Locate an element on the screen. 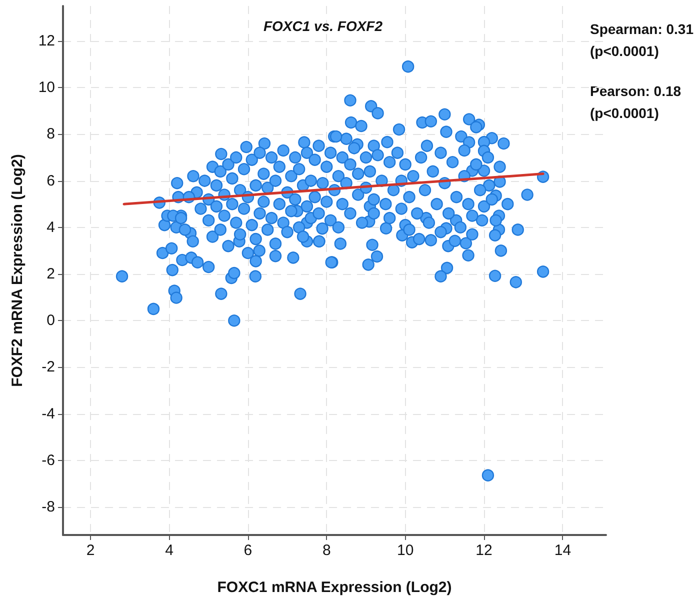  annotation: Spearman: 0.31 (p<0.0001) is located at coordinates (642, 40).